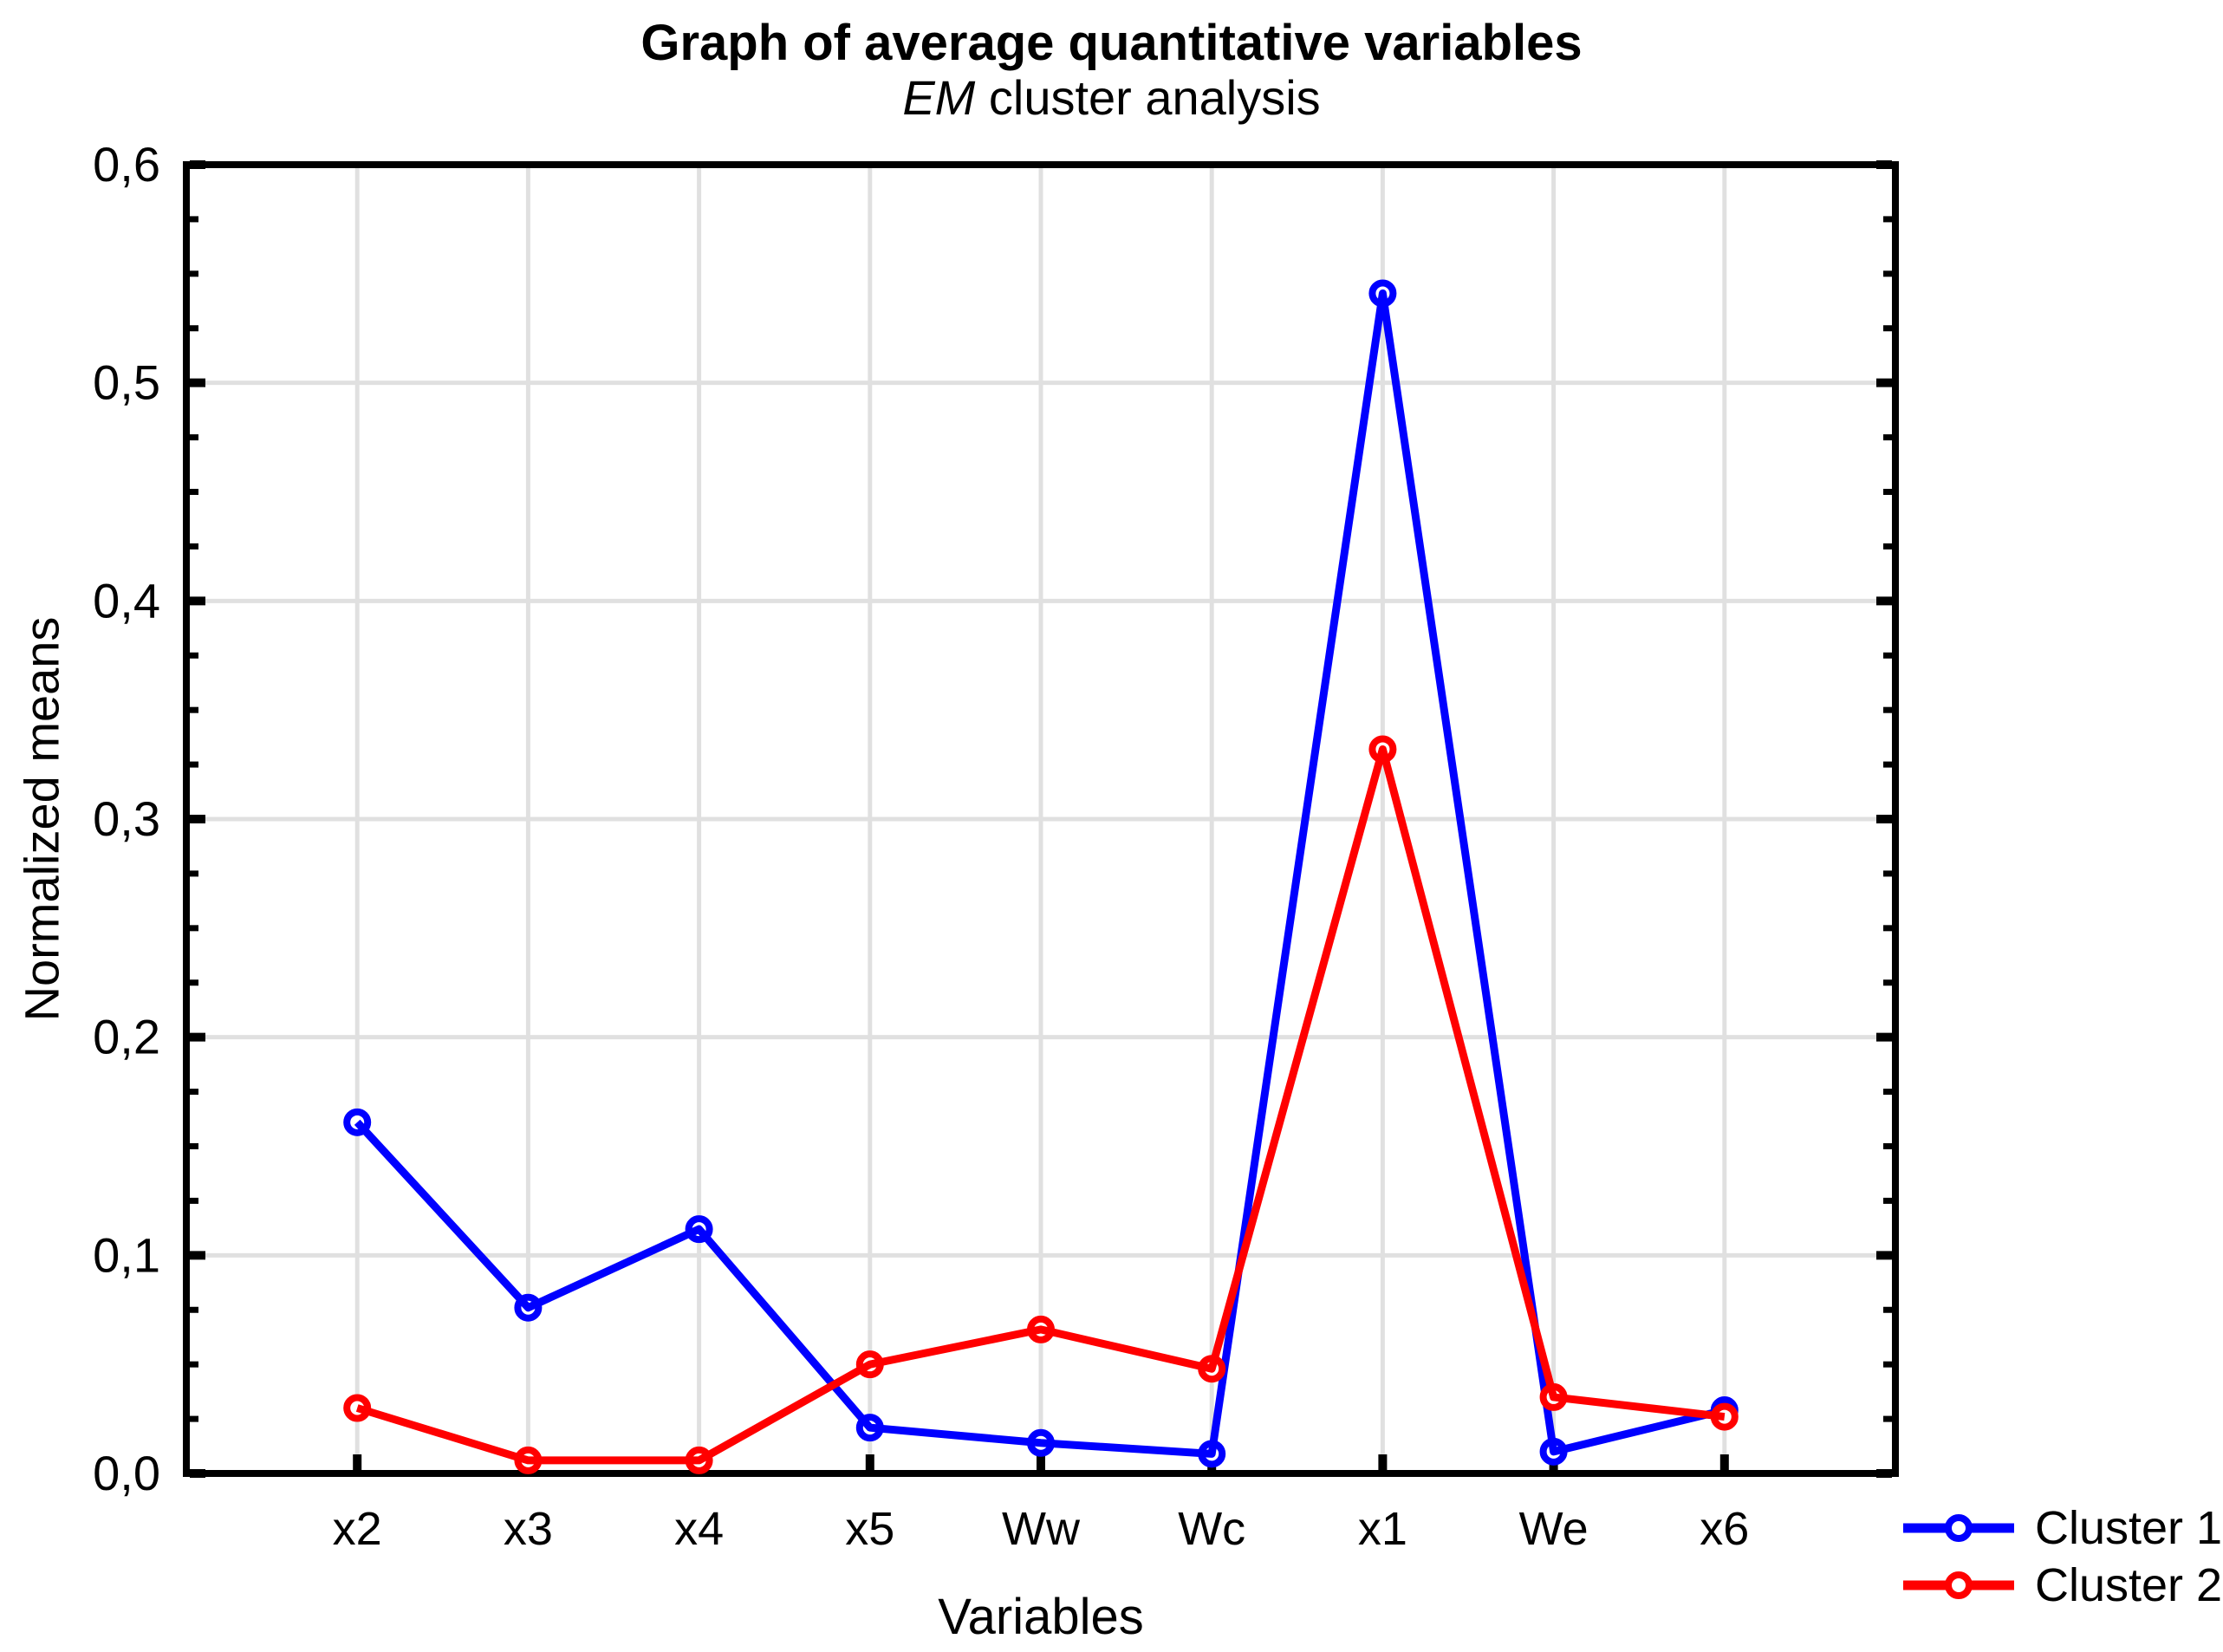  Describe the element at coordinates (528, 1529) in the screenshot. I see `x-tick-label: x3` at that location.